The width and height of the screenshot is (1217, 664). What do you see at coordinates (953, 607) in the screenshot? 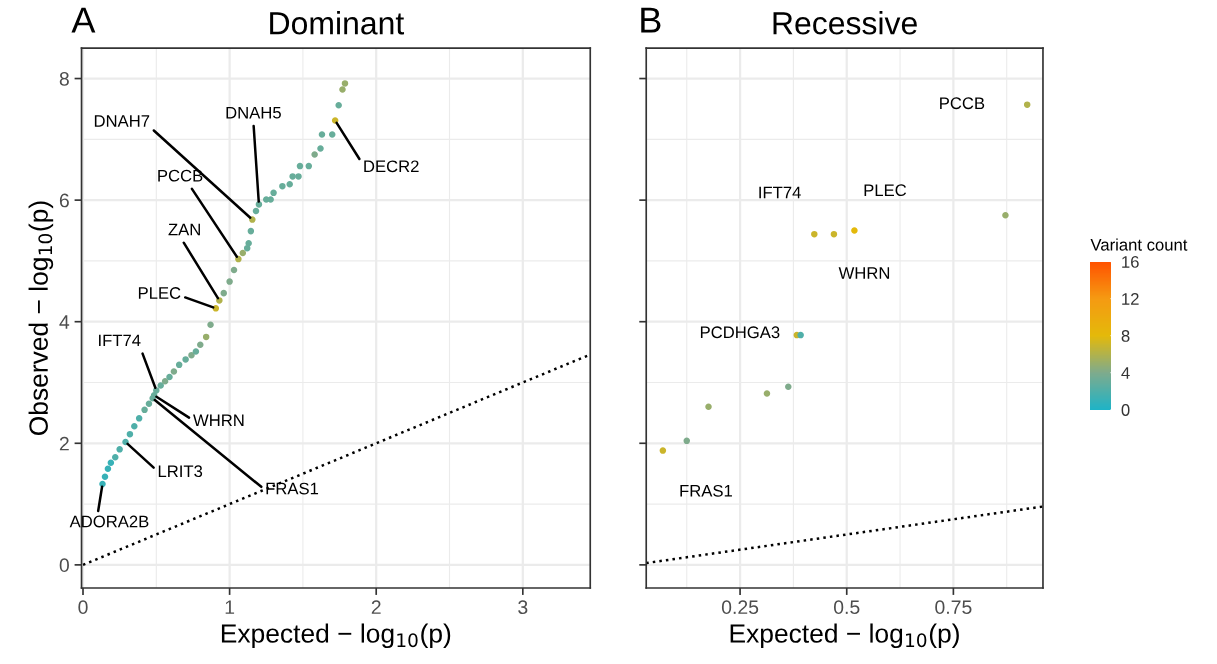
I see `x-tick-label: 0.75` at bounding box center [953, 607].